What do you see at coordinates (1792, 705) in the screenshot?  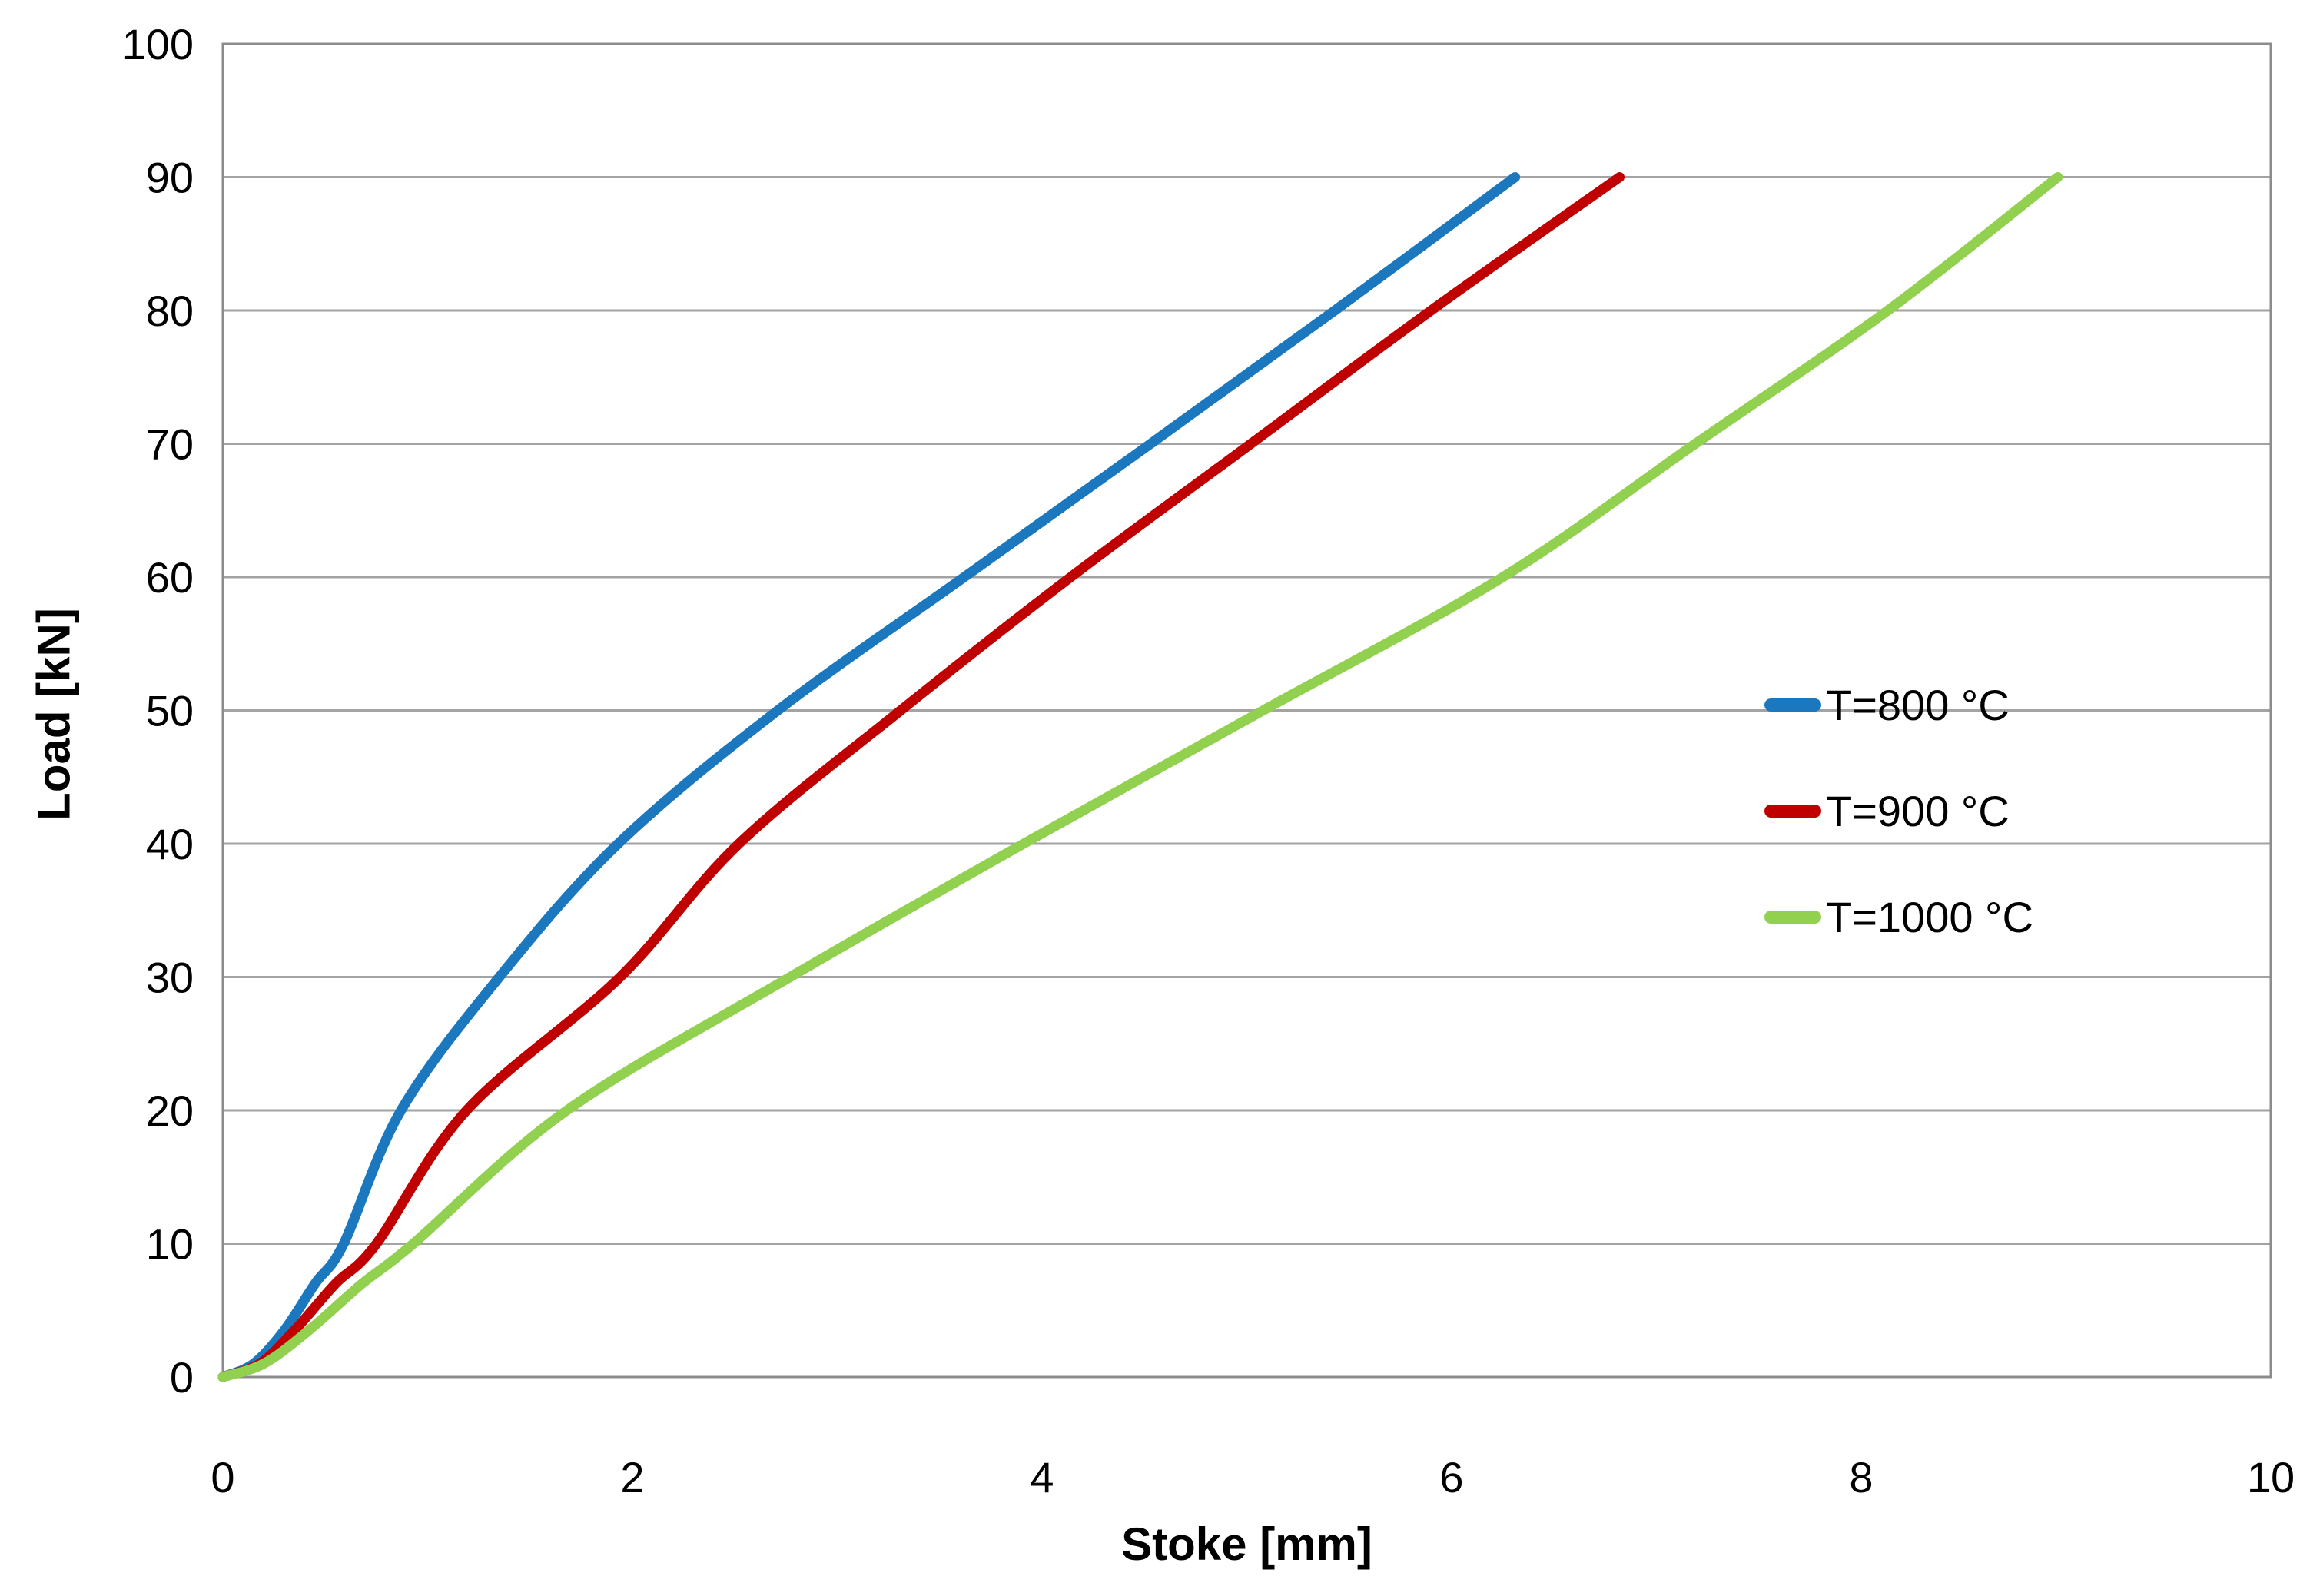 I see `legend-swatch-t800` at bounding box center [1792, 705].